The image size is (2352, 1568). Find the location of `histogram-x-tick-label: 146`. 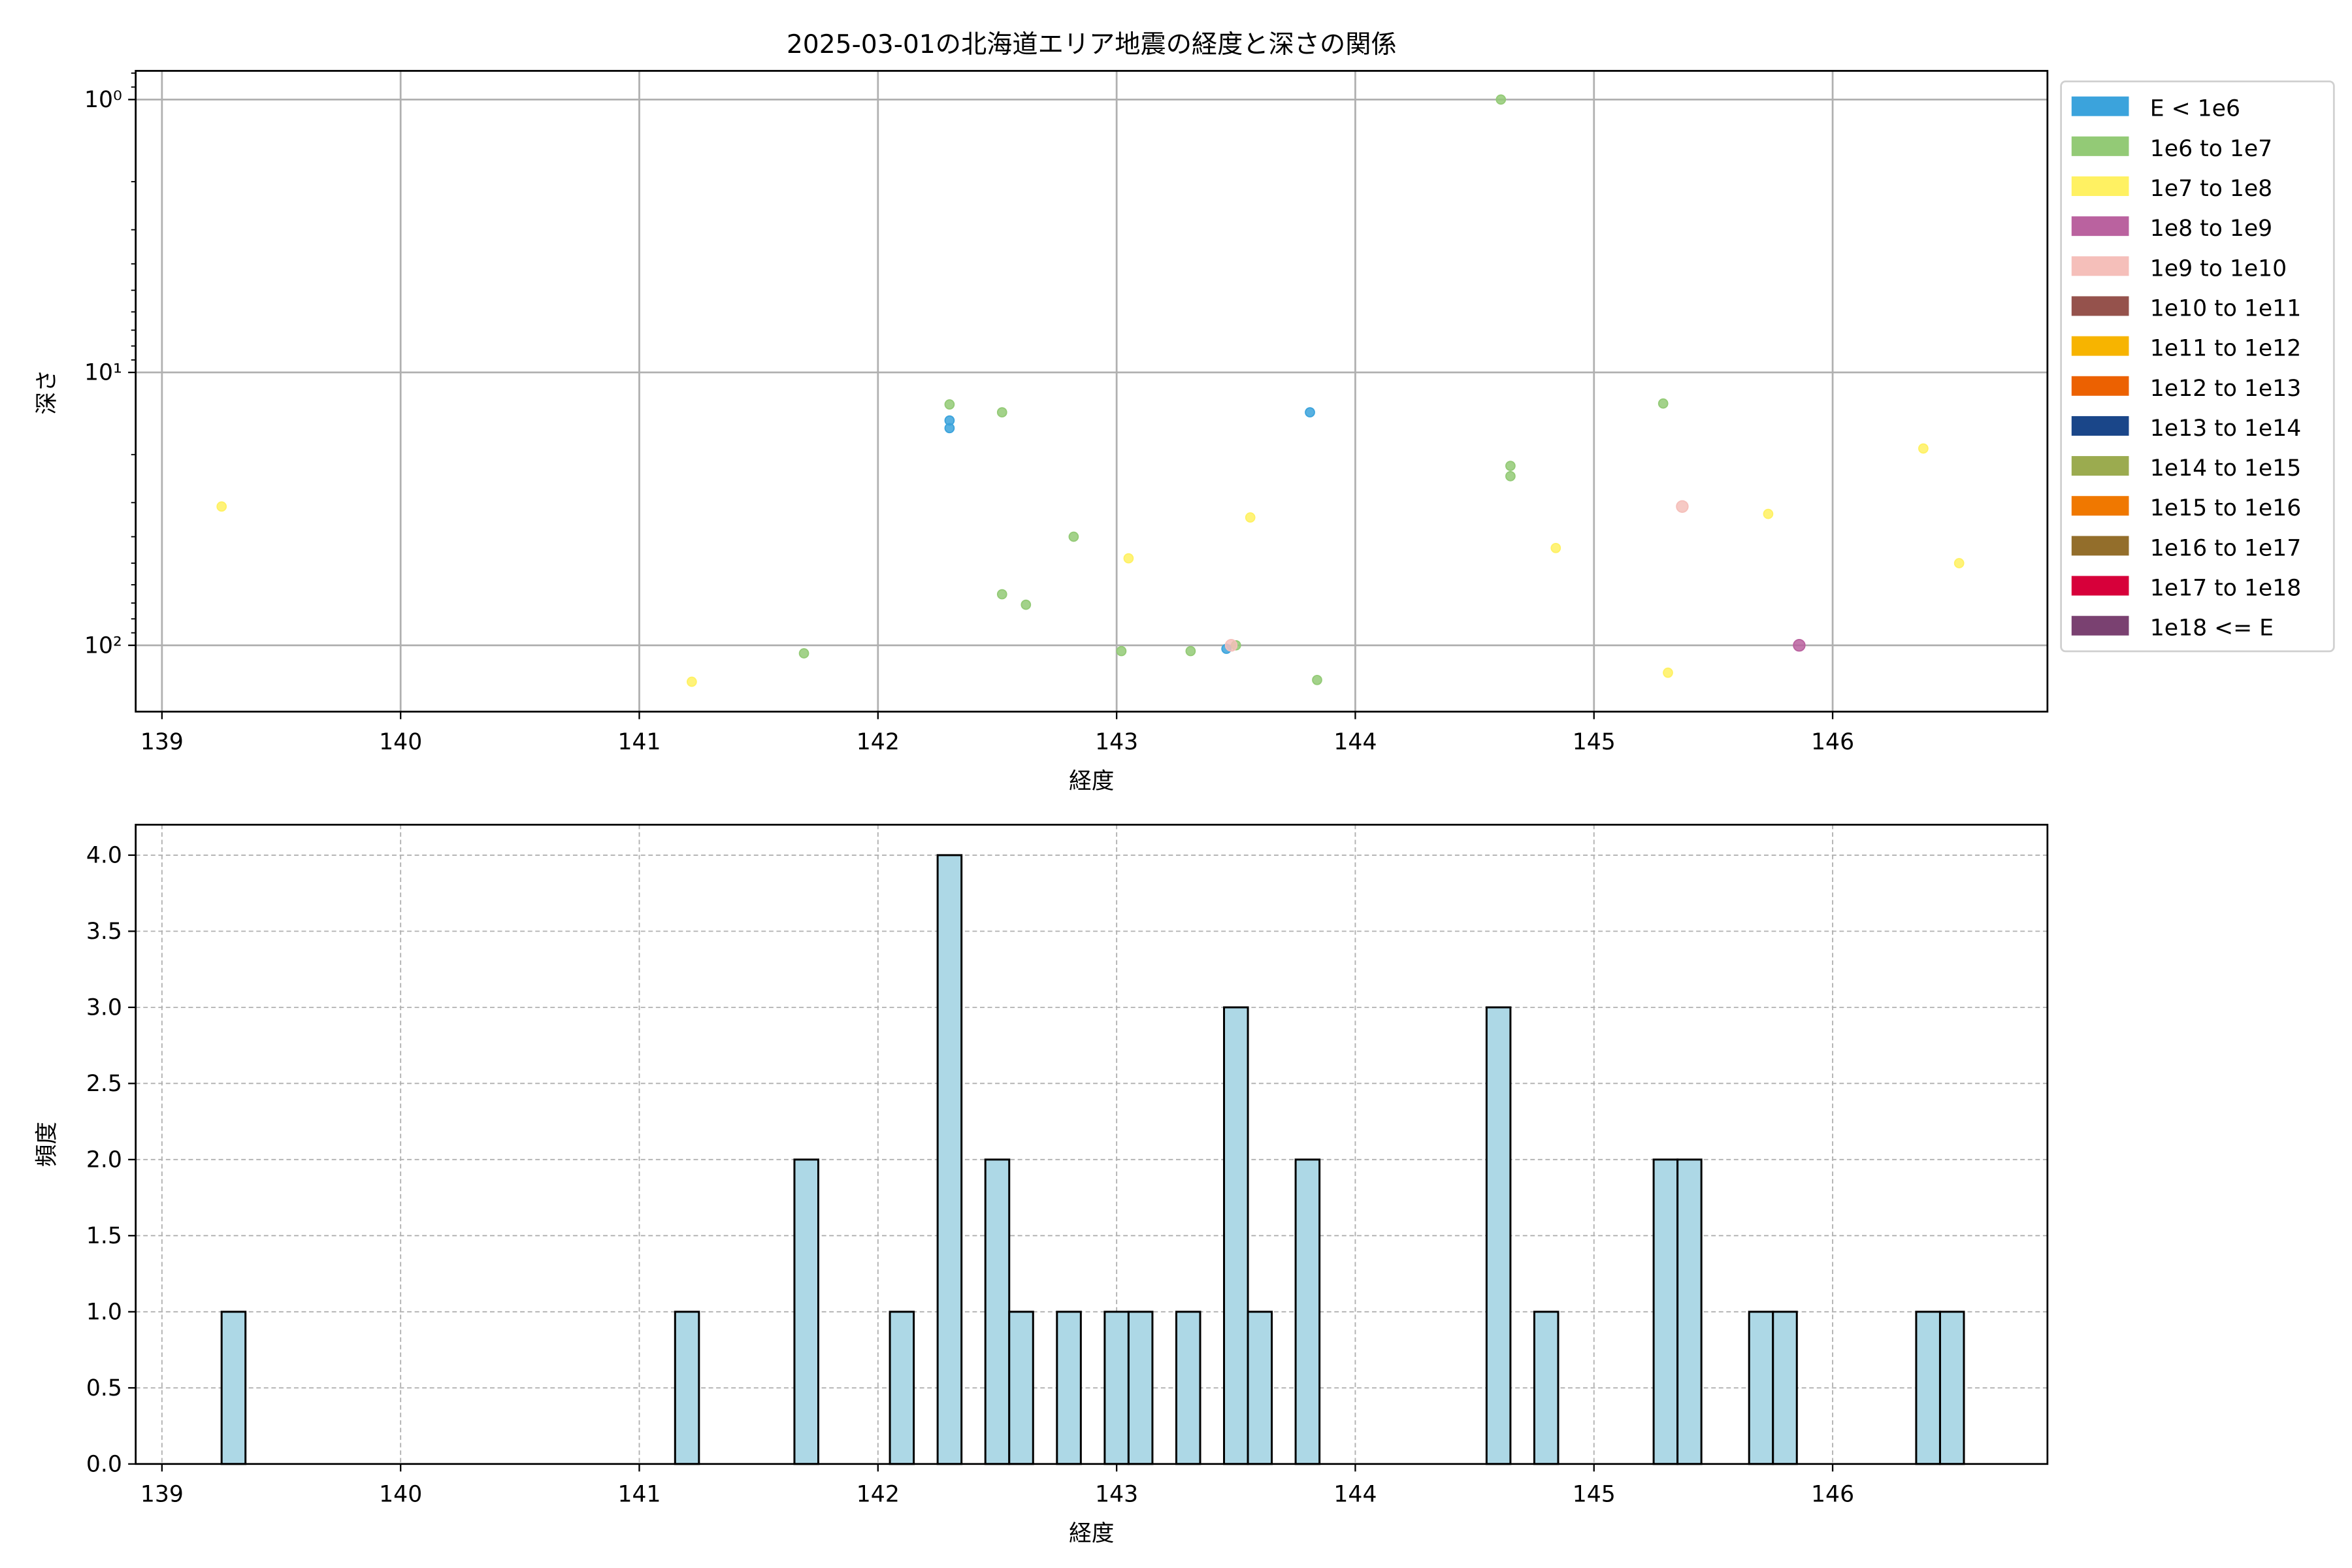

histogram-x-tick-label: 146 is located at coordinates (1832, 1494).